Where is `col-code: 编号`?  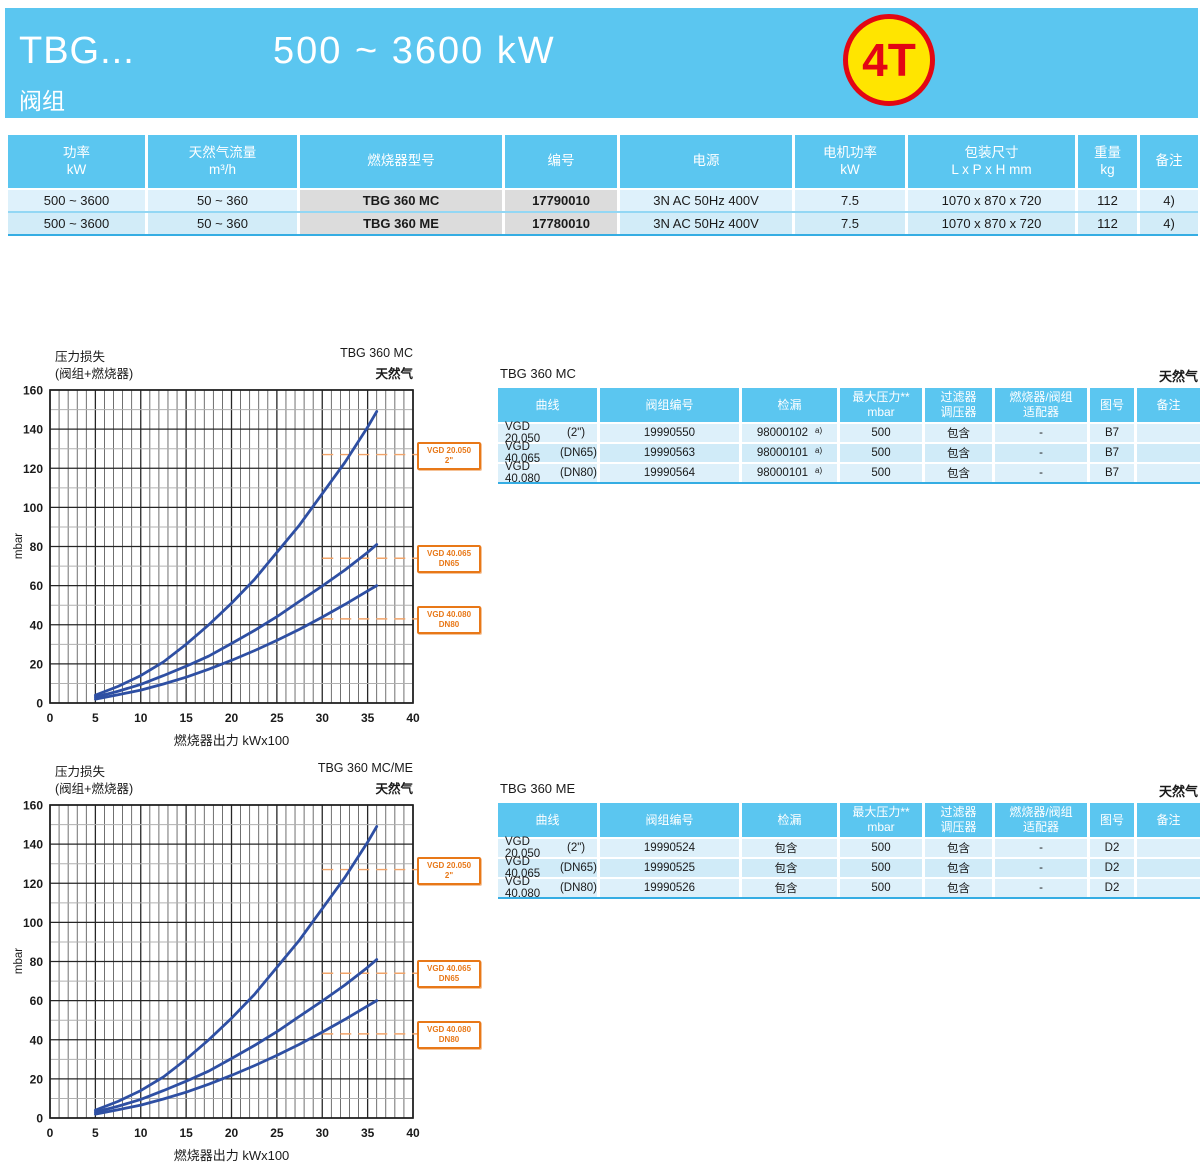 col-code: 编号 is located at coordinates (562, 161).